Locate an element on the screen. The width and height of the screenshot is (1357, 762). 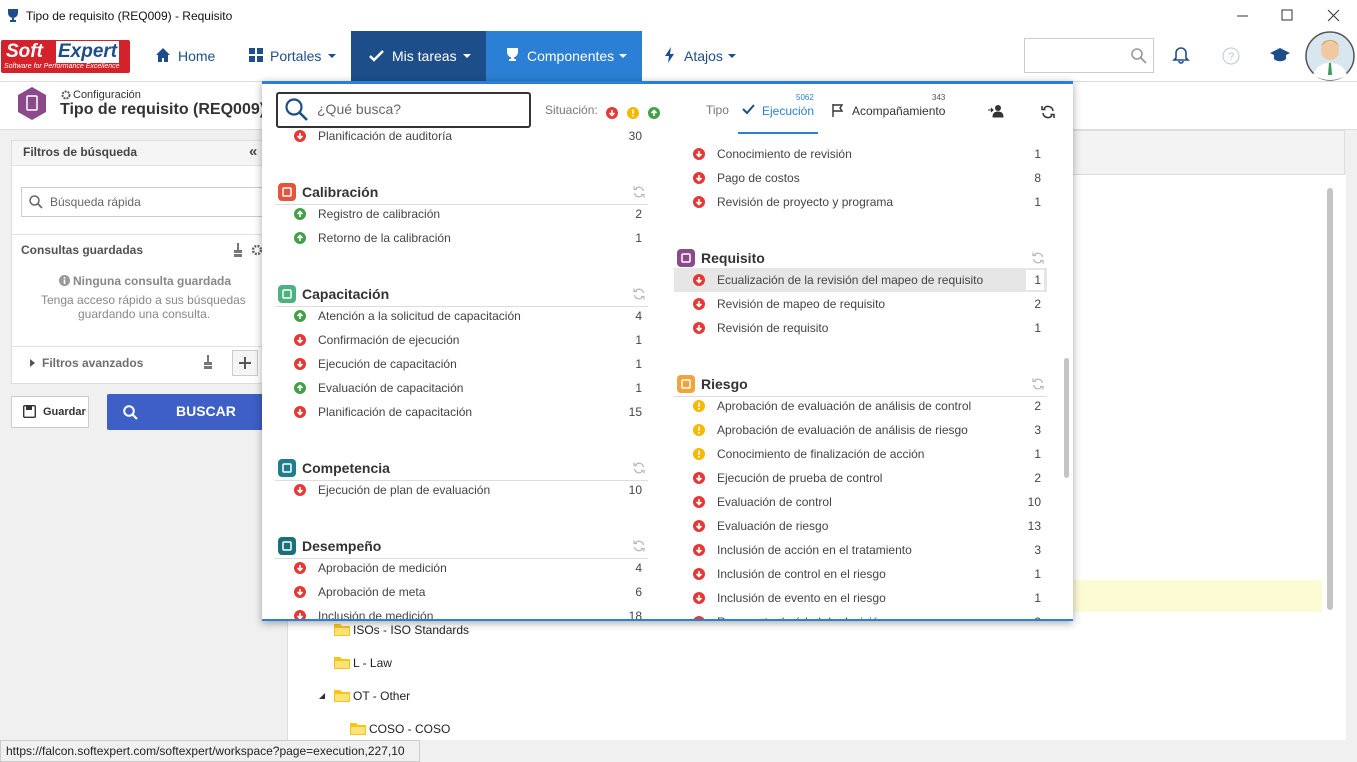
bell-icon is located at coordinates (1181, 55).